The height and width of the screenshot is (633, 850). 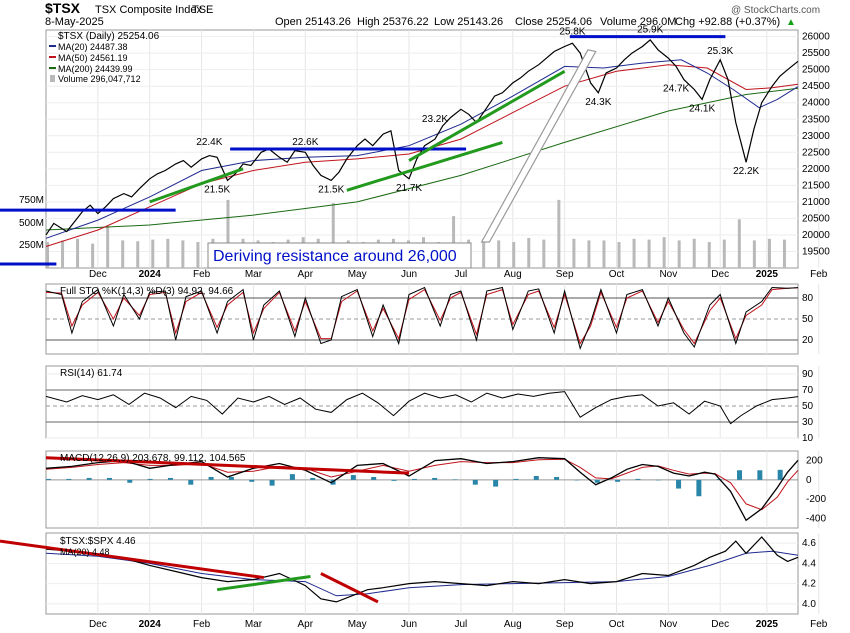 What do you see at coordinates (147, 291) in the screenshot?
I see `sto-title: Full STO %K(14,3) %D(3) 94.92, 94.66` at bounding box center [147, 291].